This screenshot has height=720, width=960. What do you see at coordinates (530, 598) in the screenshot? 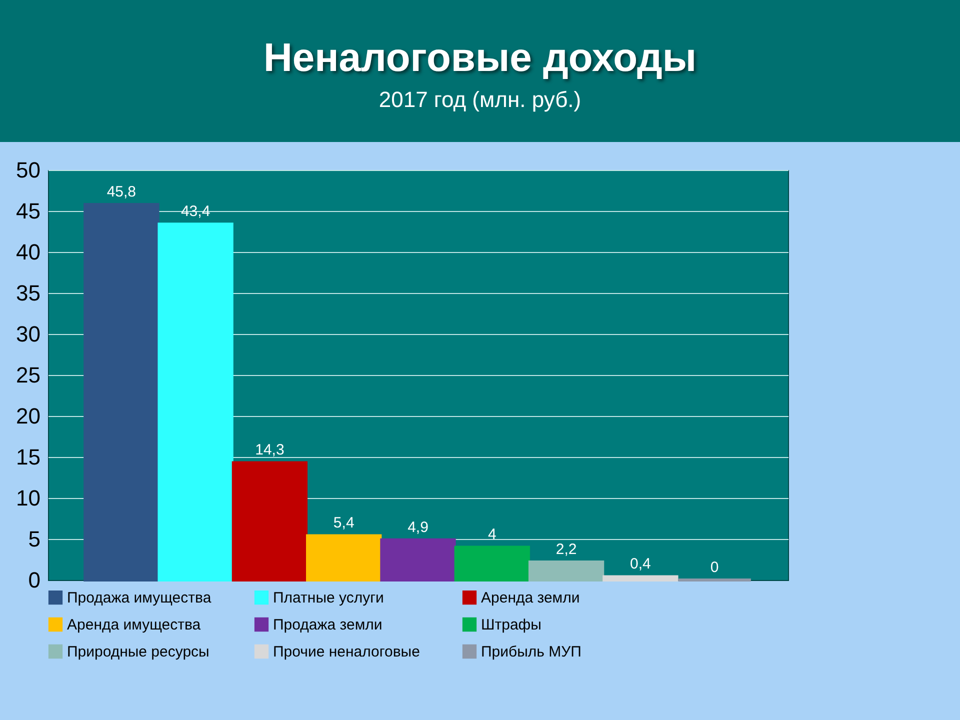
I see `legend-label: Аренда земли` at bounding box center [530, 598].